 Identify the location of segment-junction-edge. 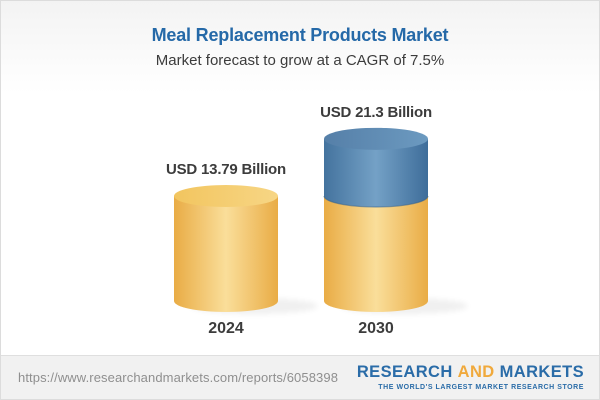
(376, 201).